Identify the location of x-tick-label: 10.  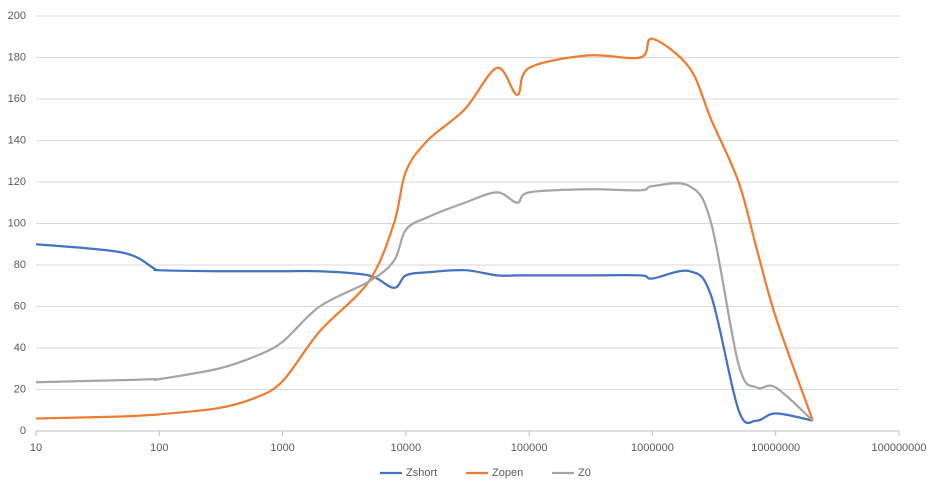
(36, 448).